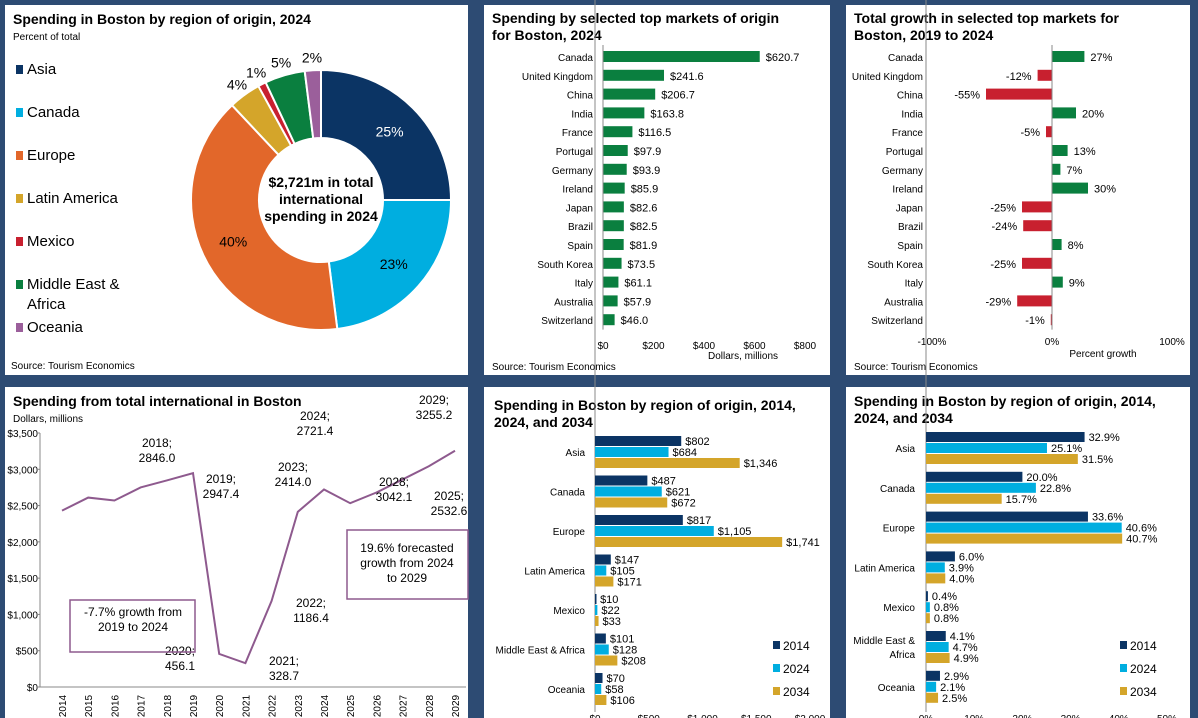 The height and width of the screenshot is (718, 1198). Describe the element at coordinates (1143, 646) in the screenshot. I see `legend-label: 2014` at that location.